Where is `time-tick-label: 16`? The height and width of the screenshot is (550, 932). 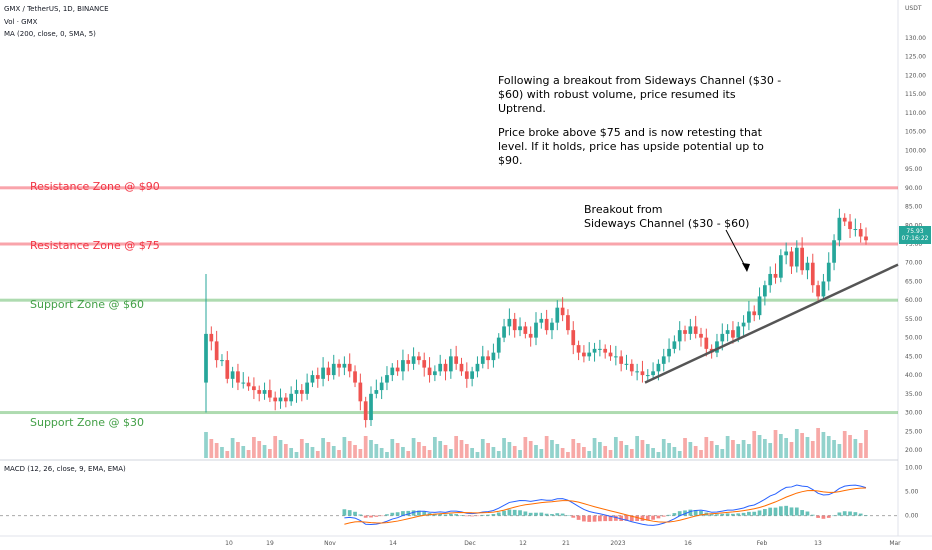
time-tick-label: 16 is located at coordinates (688, 543).